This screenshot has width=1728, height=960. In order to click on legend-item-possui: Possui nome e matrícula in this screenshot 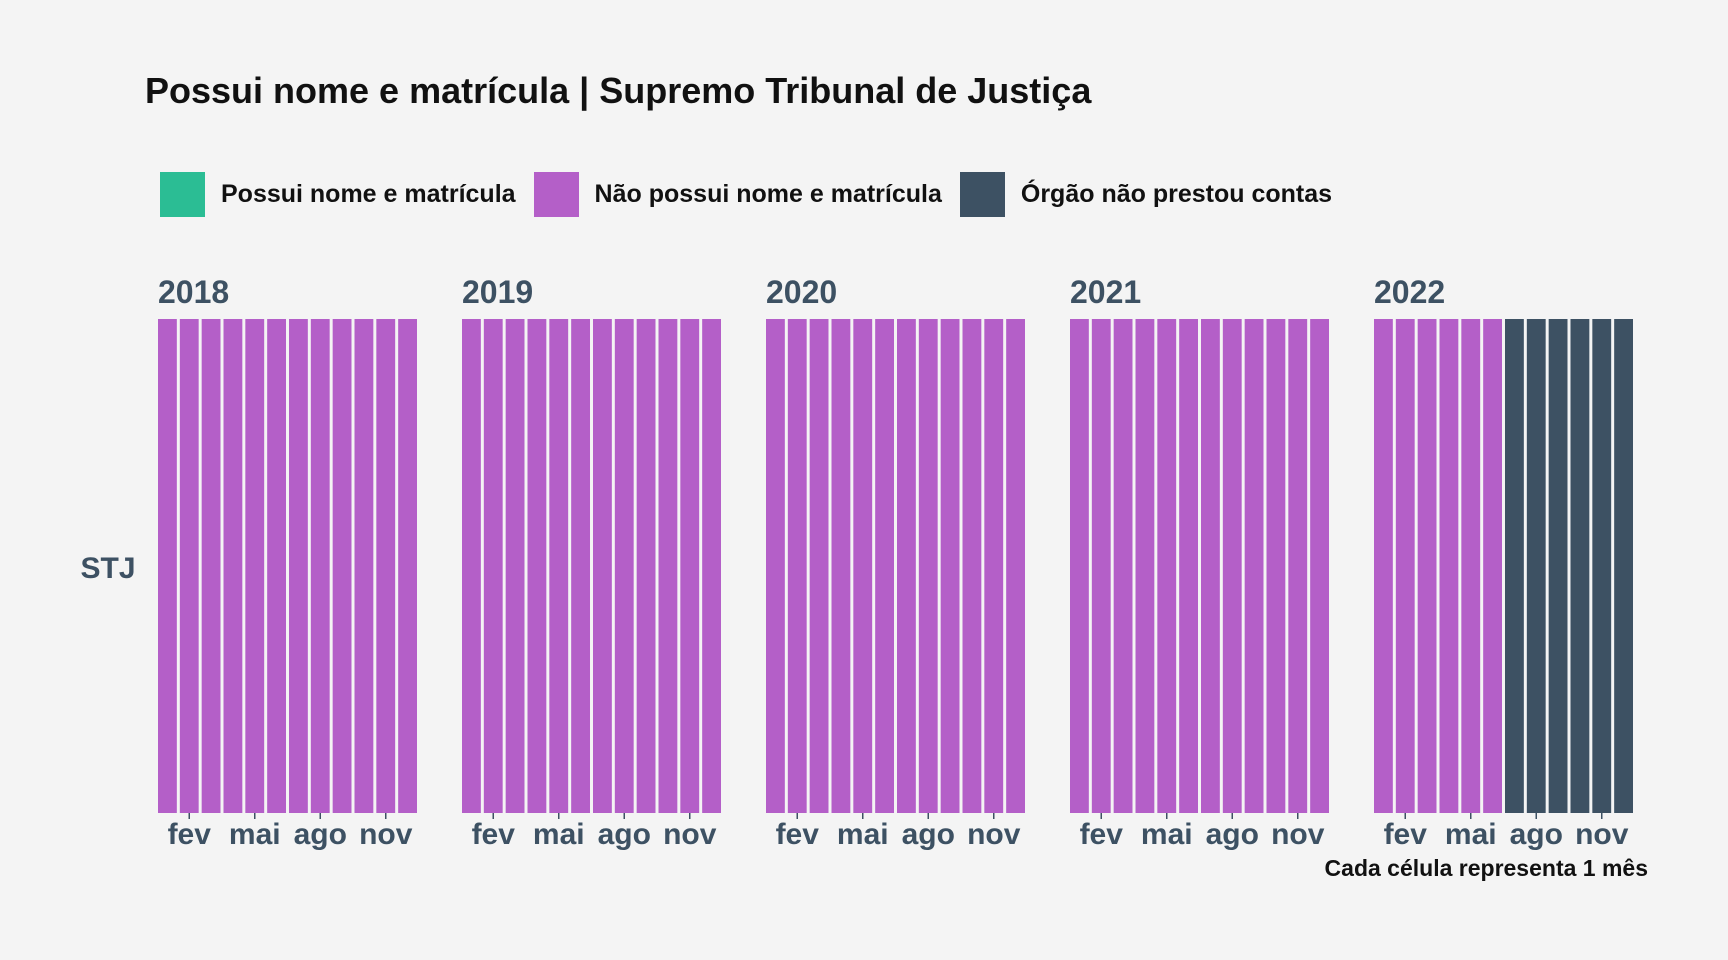, I will do `click(338, 194)`.